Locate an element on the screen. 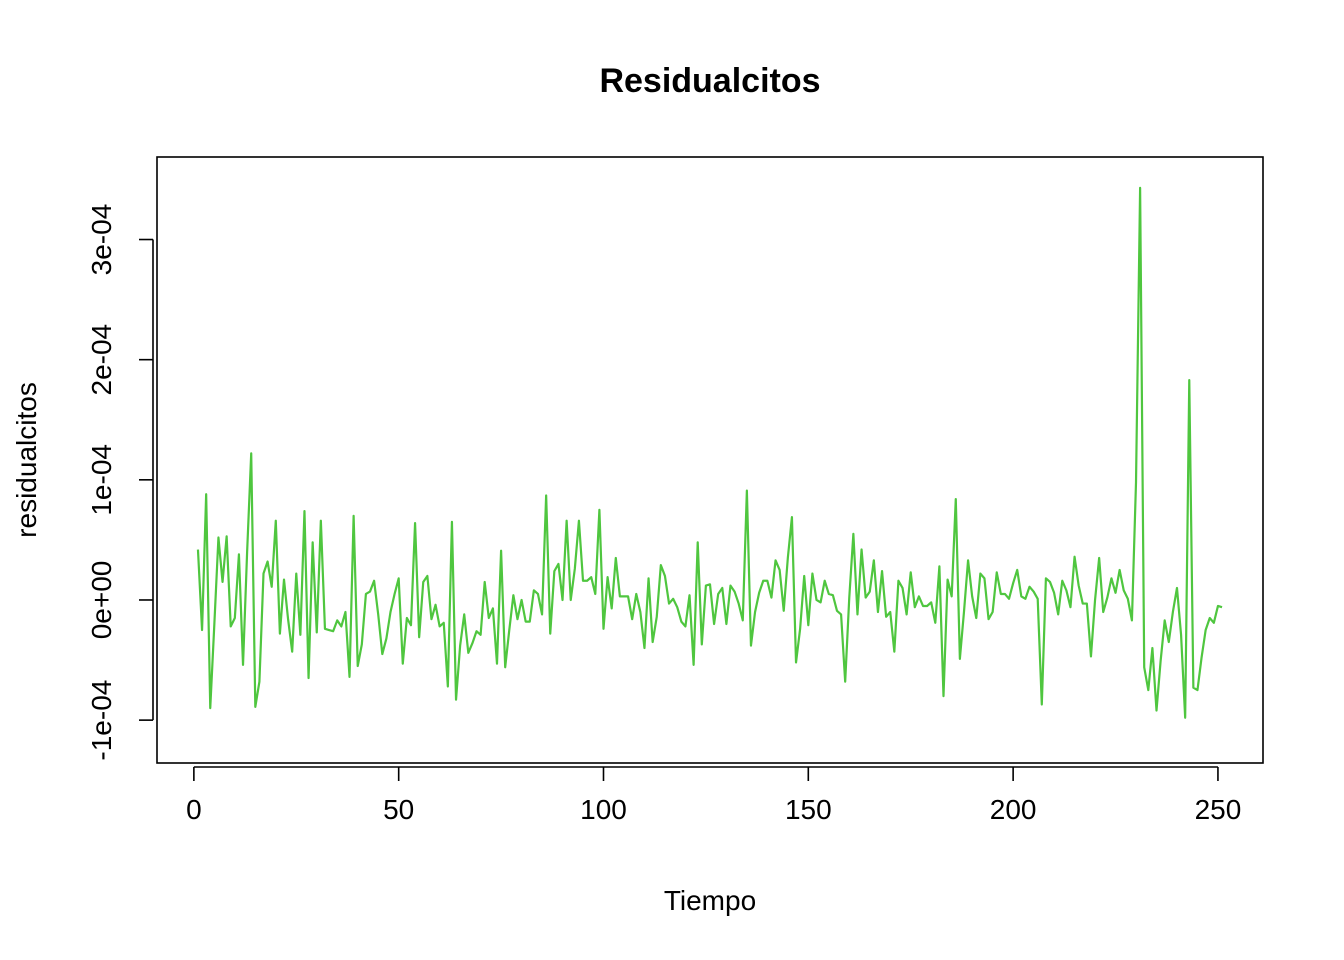  x-axis: 0 50 100 150 200 250 is located at coordinates (714, 795).